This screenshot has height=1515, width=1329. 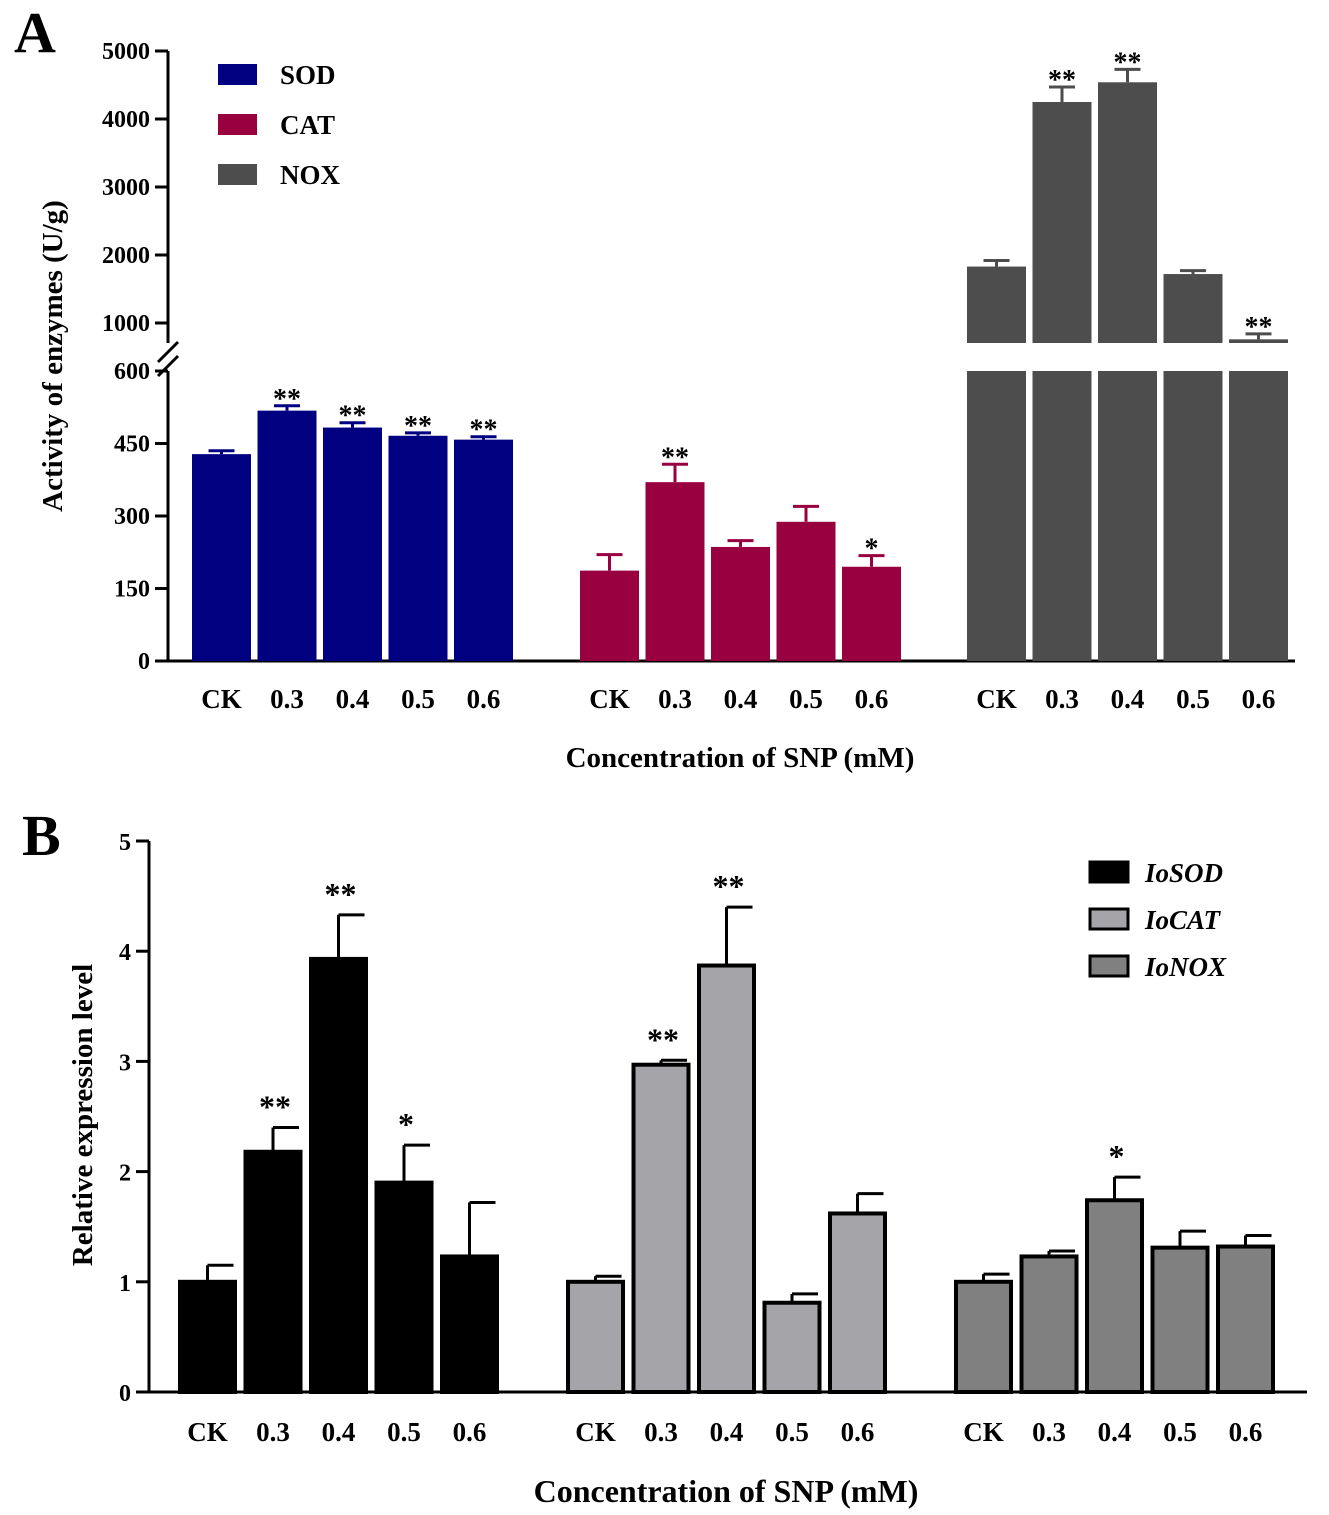 I want to click on legend-label: CAT, so click(x=307, y=125).